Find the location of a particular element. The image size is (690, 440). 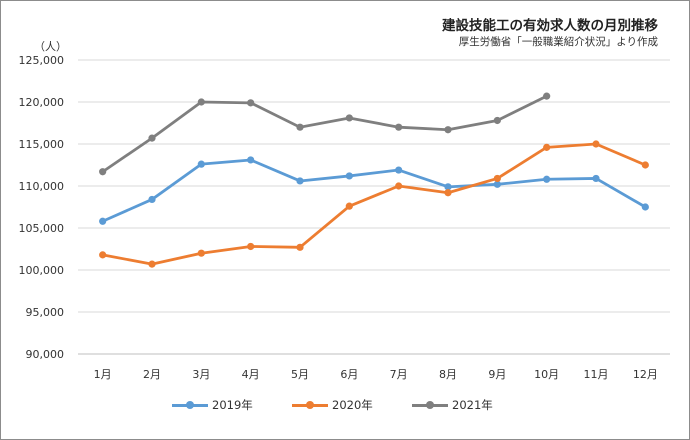

legend-marker-2019 is located at coordinates (190, 404).